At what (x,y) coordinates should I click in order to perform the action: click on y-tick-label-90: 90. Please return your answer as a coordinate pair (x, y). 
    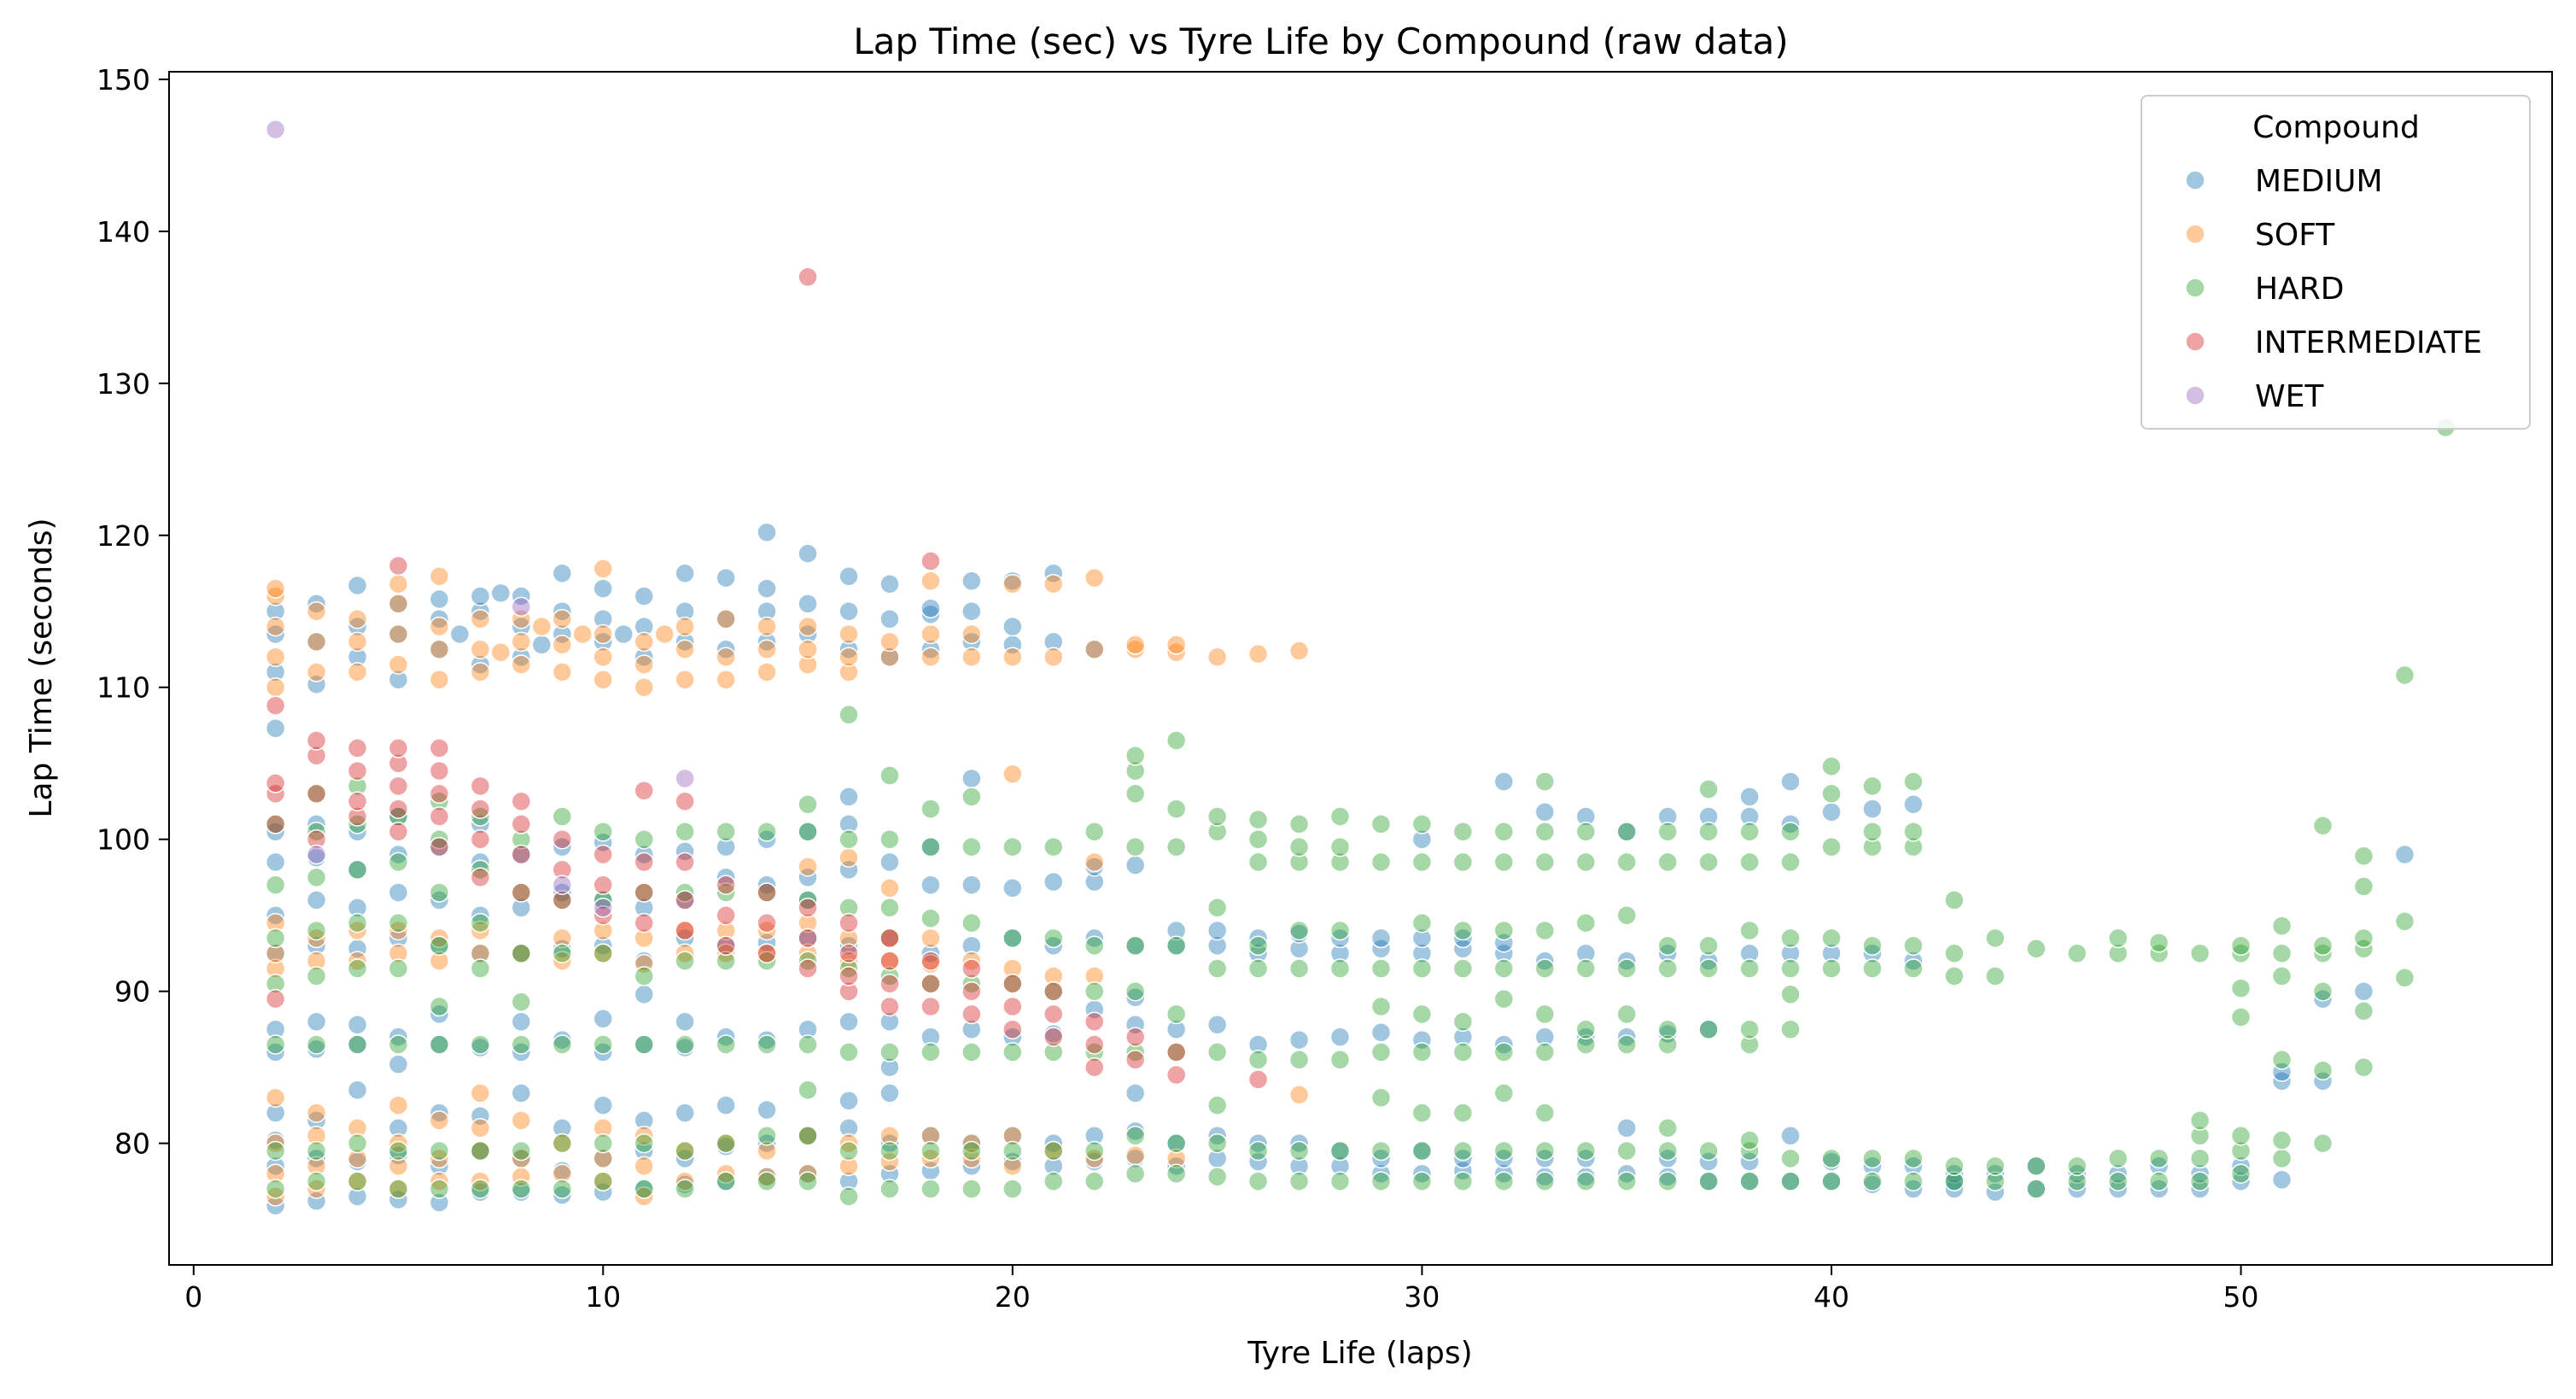
    Looking at the image, I should click on (132, 992).